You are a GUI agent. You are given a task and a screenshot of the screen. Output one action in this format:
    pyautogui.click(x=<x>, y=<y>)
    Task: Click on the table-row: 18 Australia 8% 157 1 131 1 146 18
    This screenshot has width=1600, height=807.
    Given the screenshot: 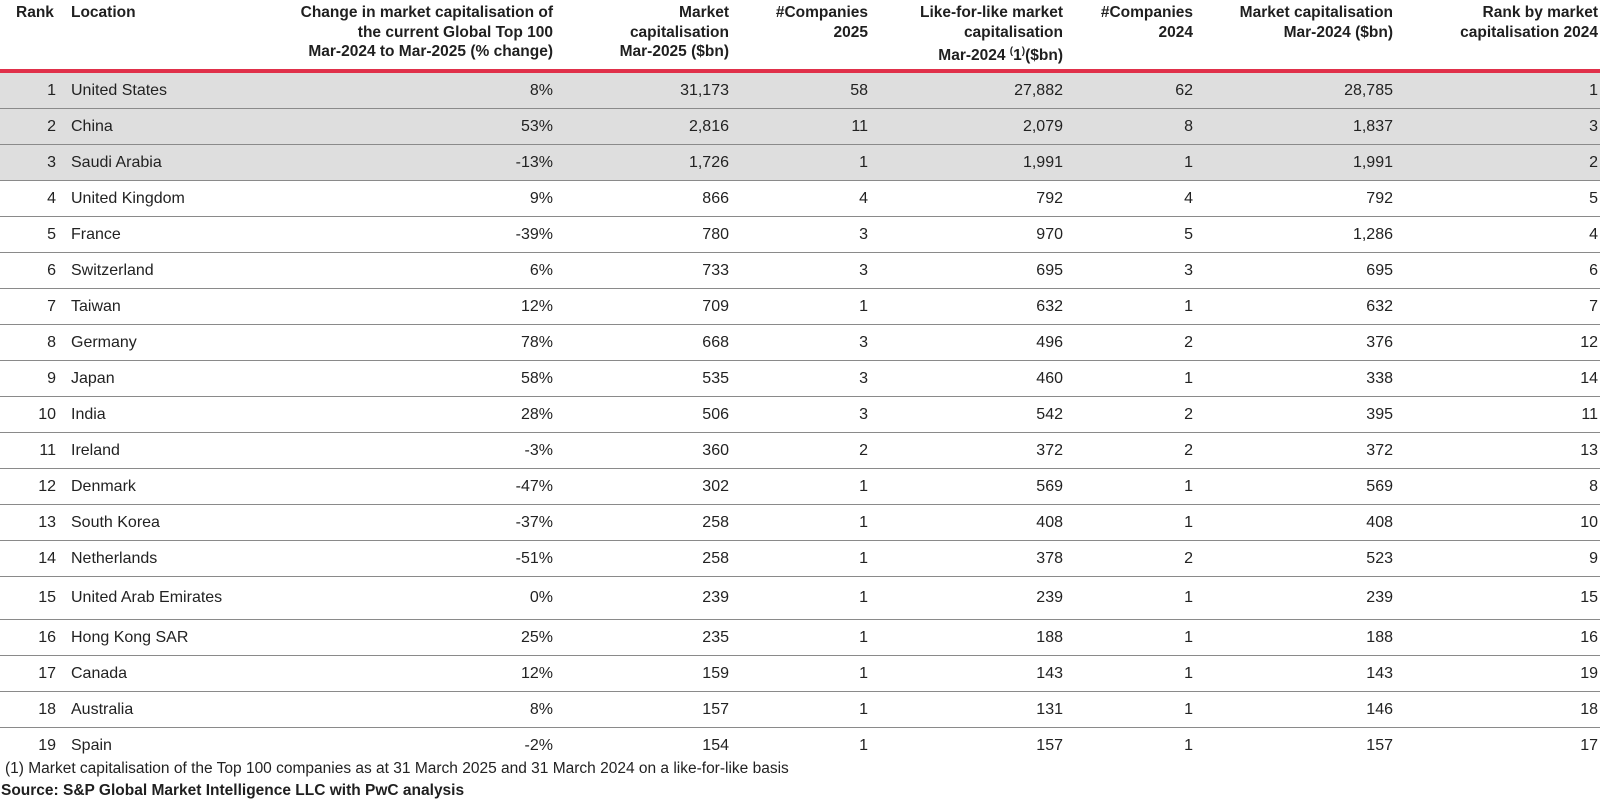 What is the action you would take?
    pyautogui.click(x=800, y=709)
    